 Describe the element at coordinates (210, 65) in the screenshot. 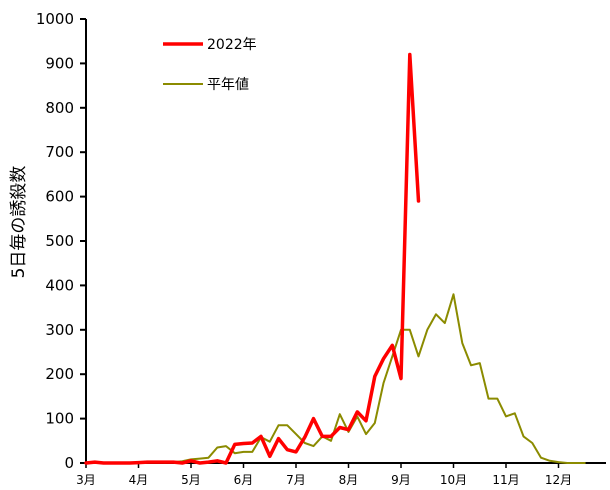

I see `legend: 2022年 平年値` at that location.